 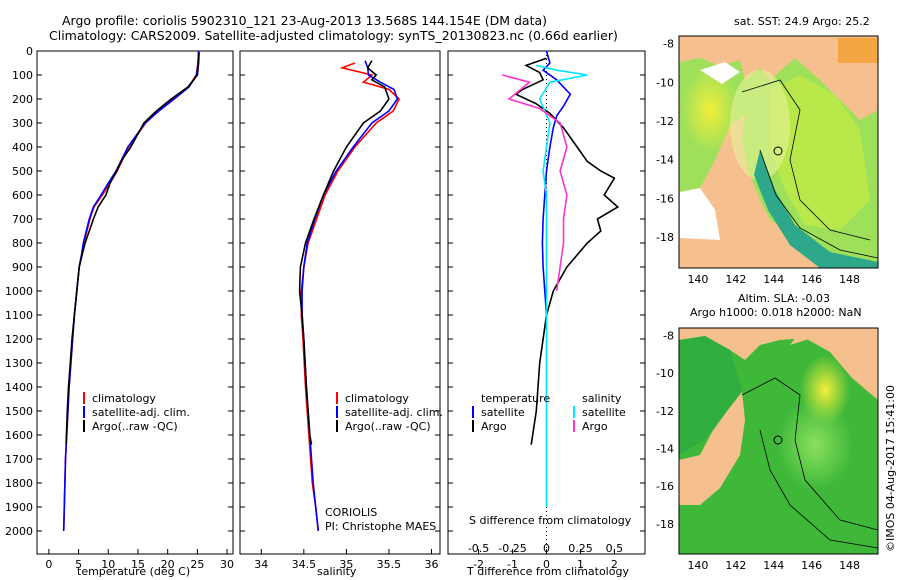 What do you see at coordinates (22, 123) in the screenshot?
I see `ytick-label: 300` at bounding box center [22, 123].